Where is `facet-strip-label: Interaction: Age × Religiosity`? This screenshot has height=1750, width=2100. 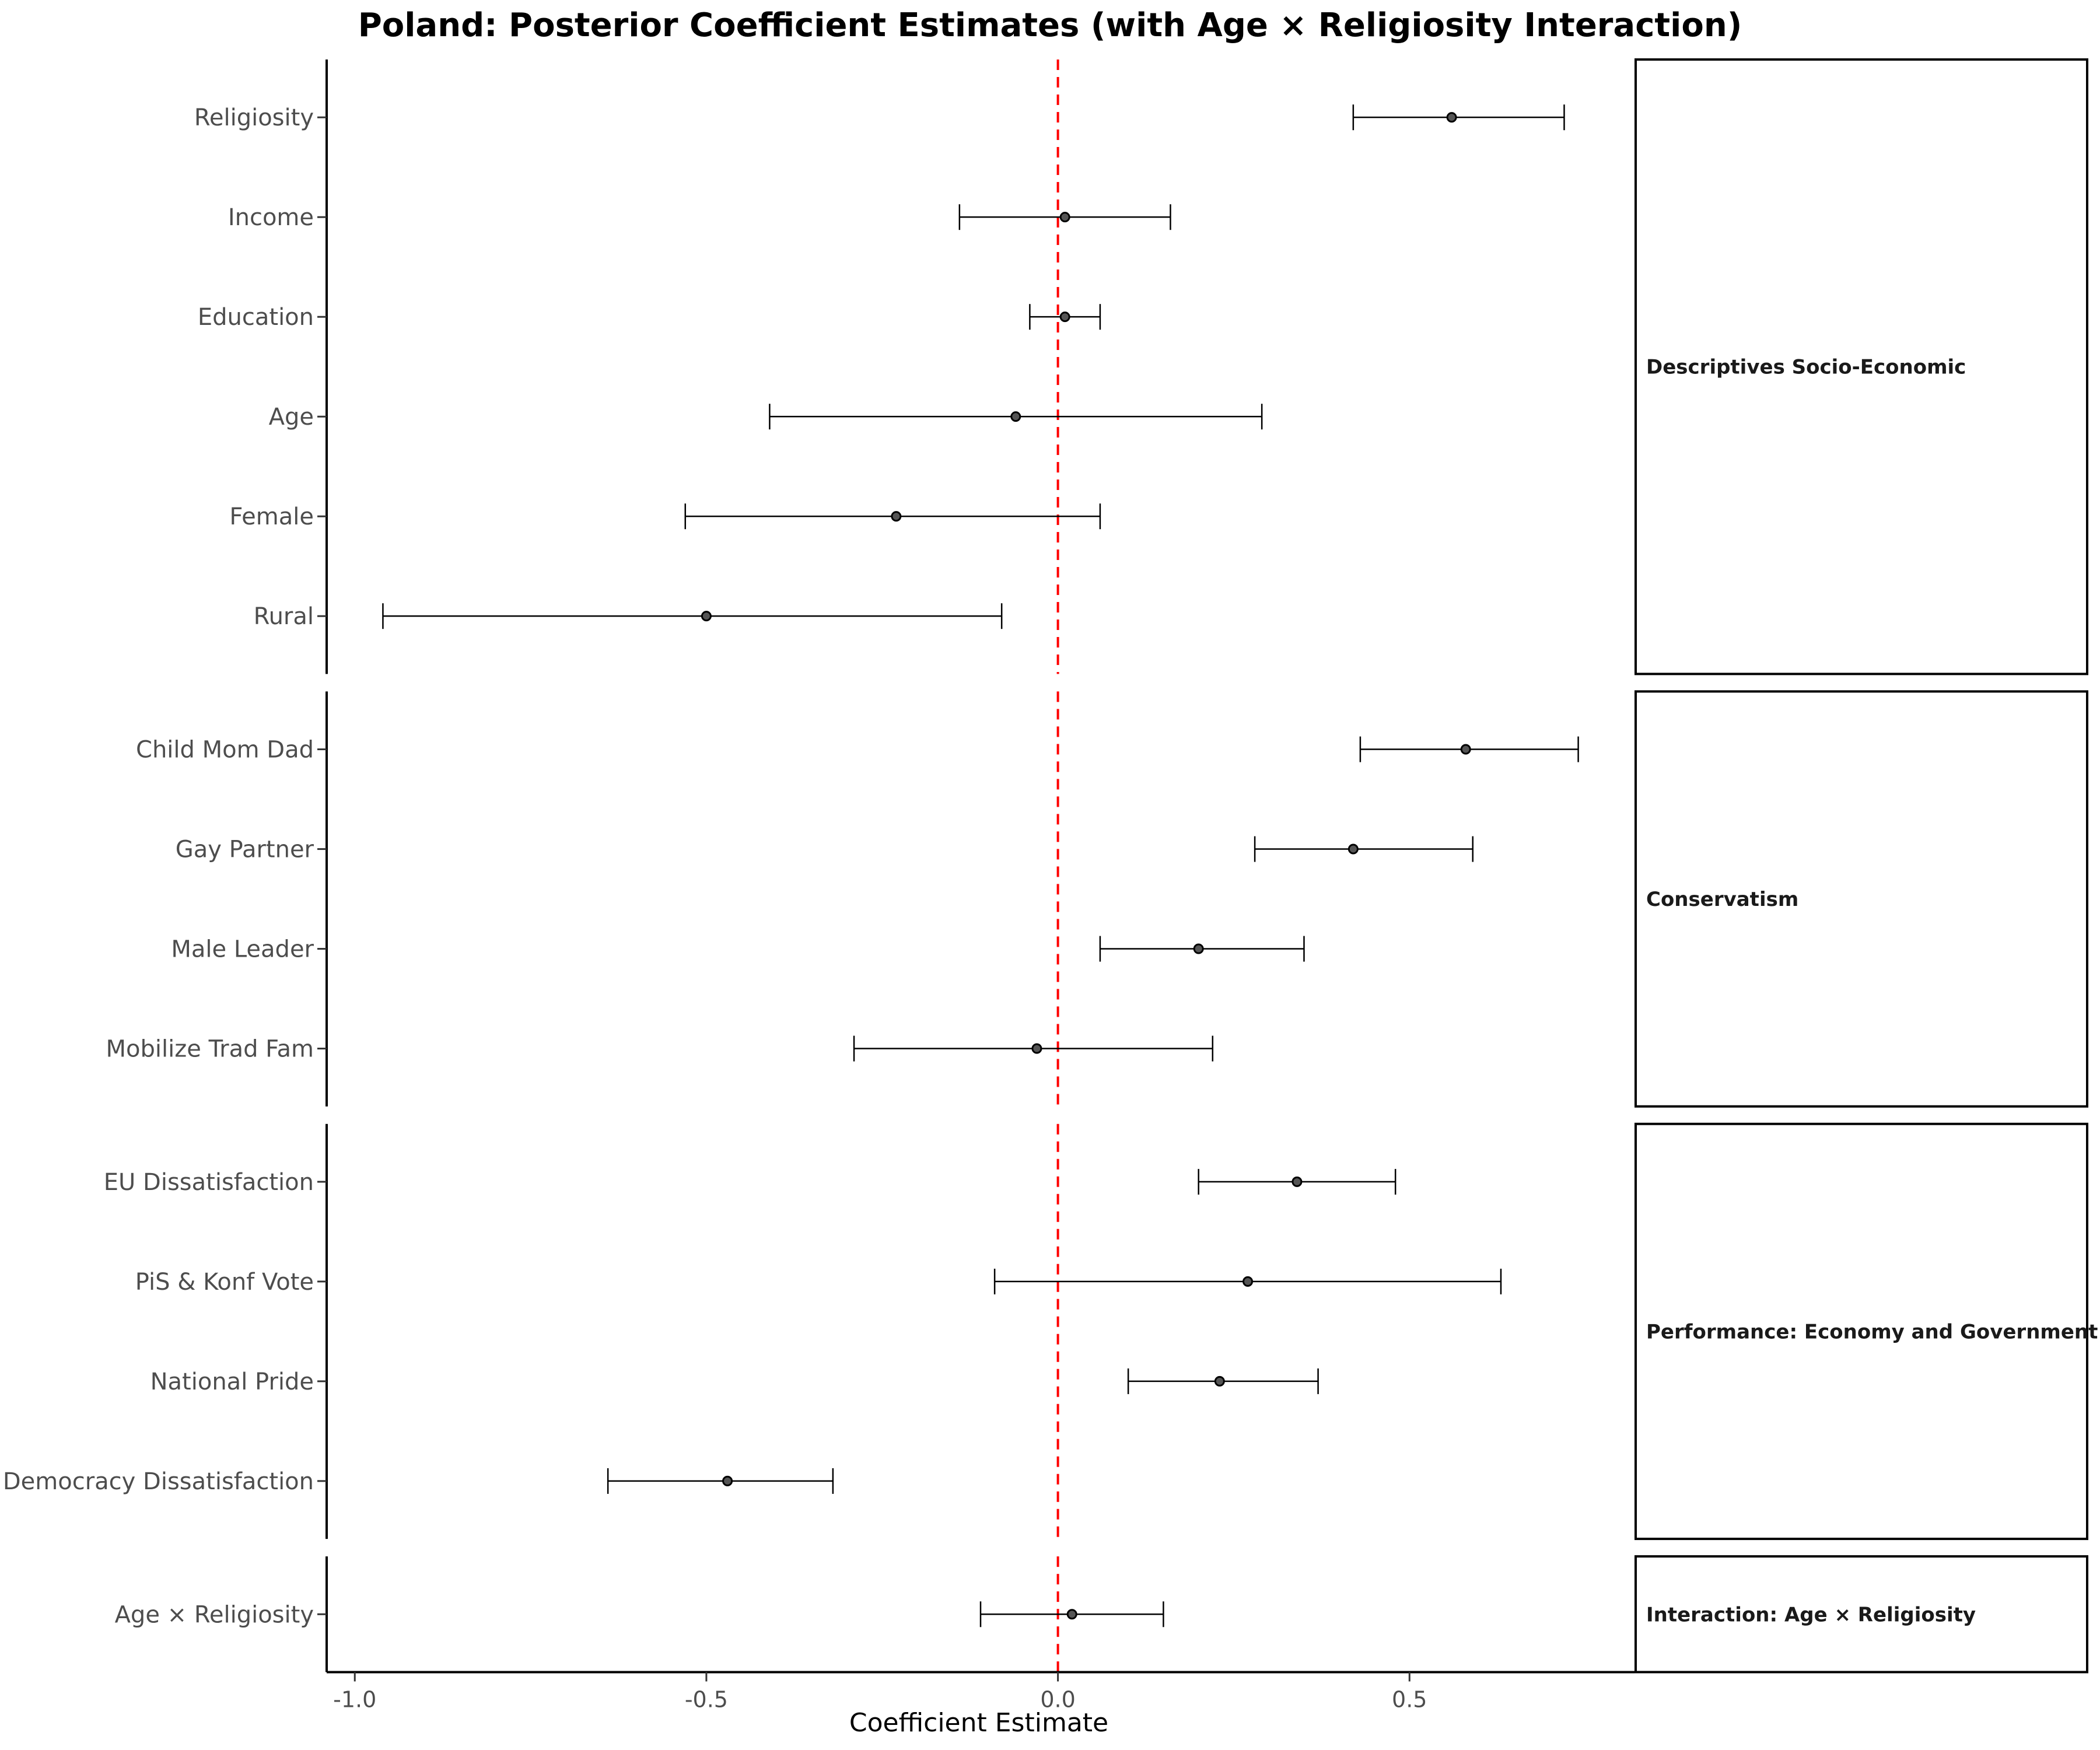 facet-strip-label: Interaction: Age × Religiosity is located at coordinates (1811, 1615).